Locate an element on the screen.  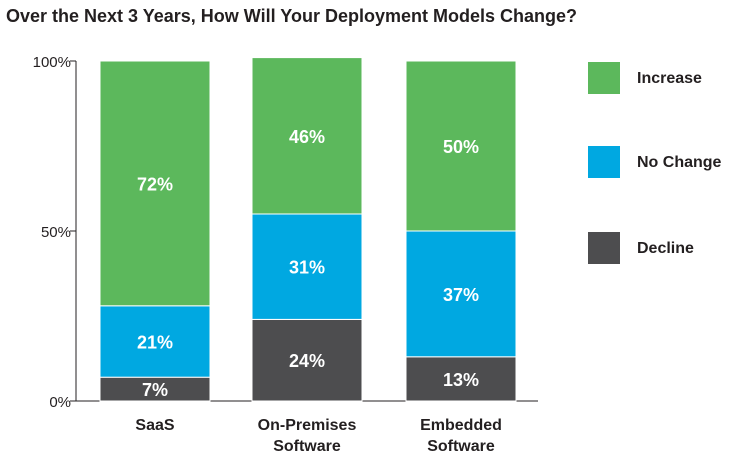
legend-label-increase: Increase is located at coordinates (669, 78).